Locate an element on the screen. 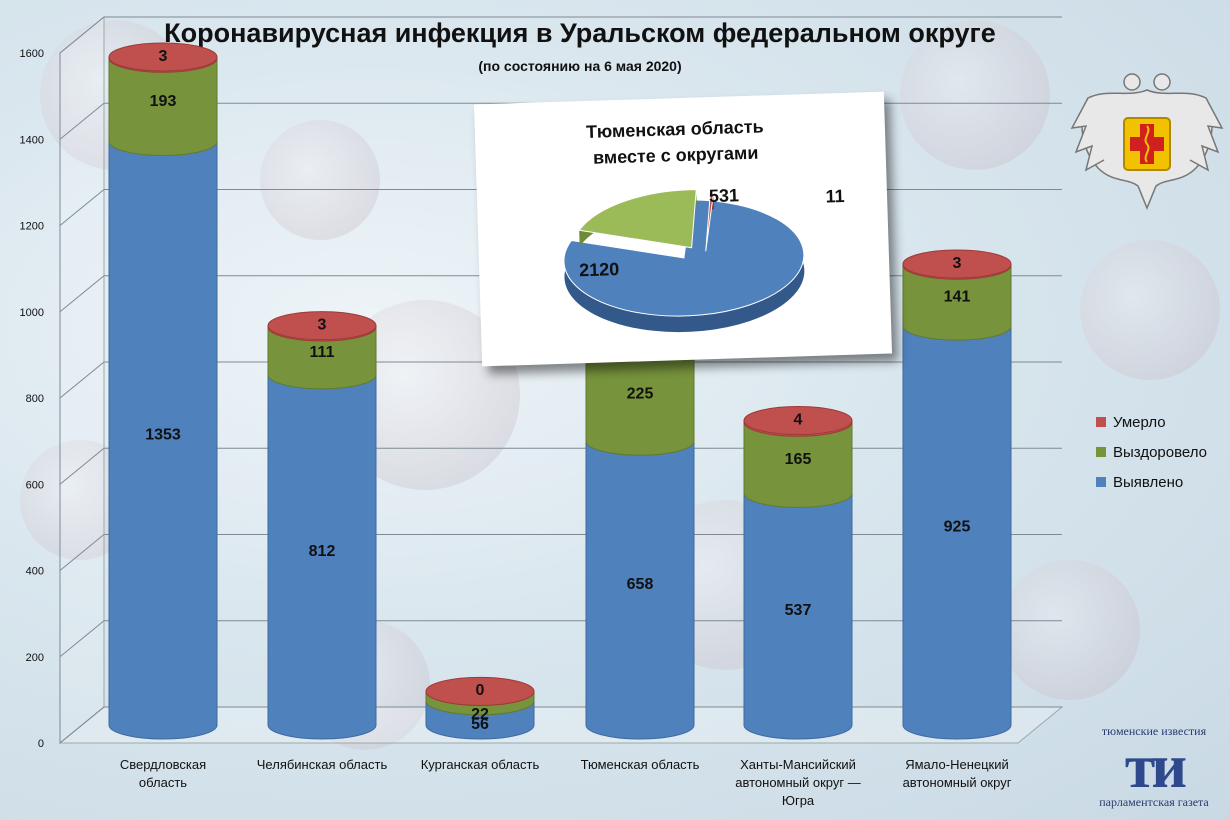  bar-value-label: 1353 is located at coordinates (163, 434).